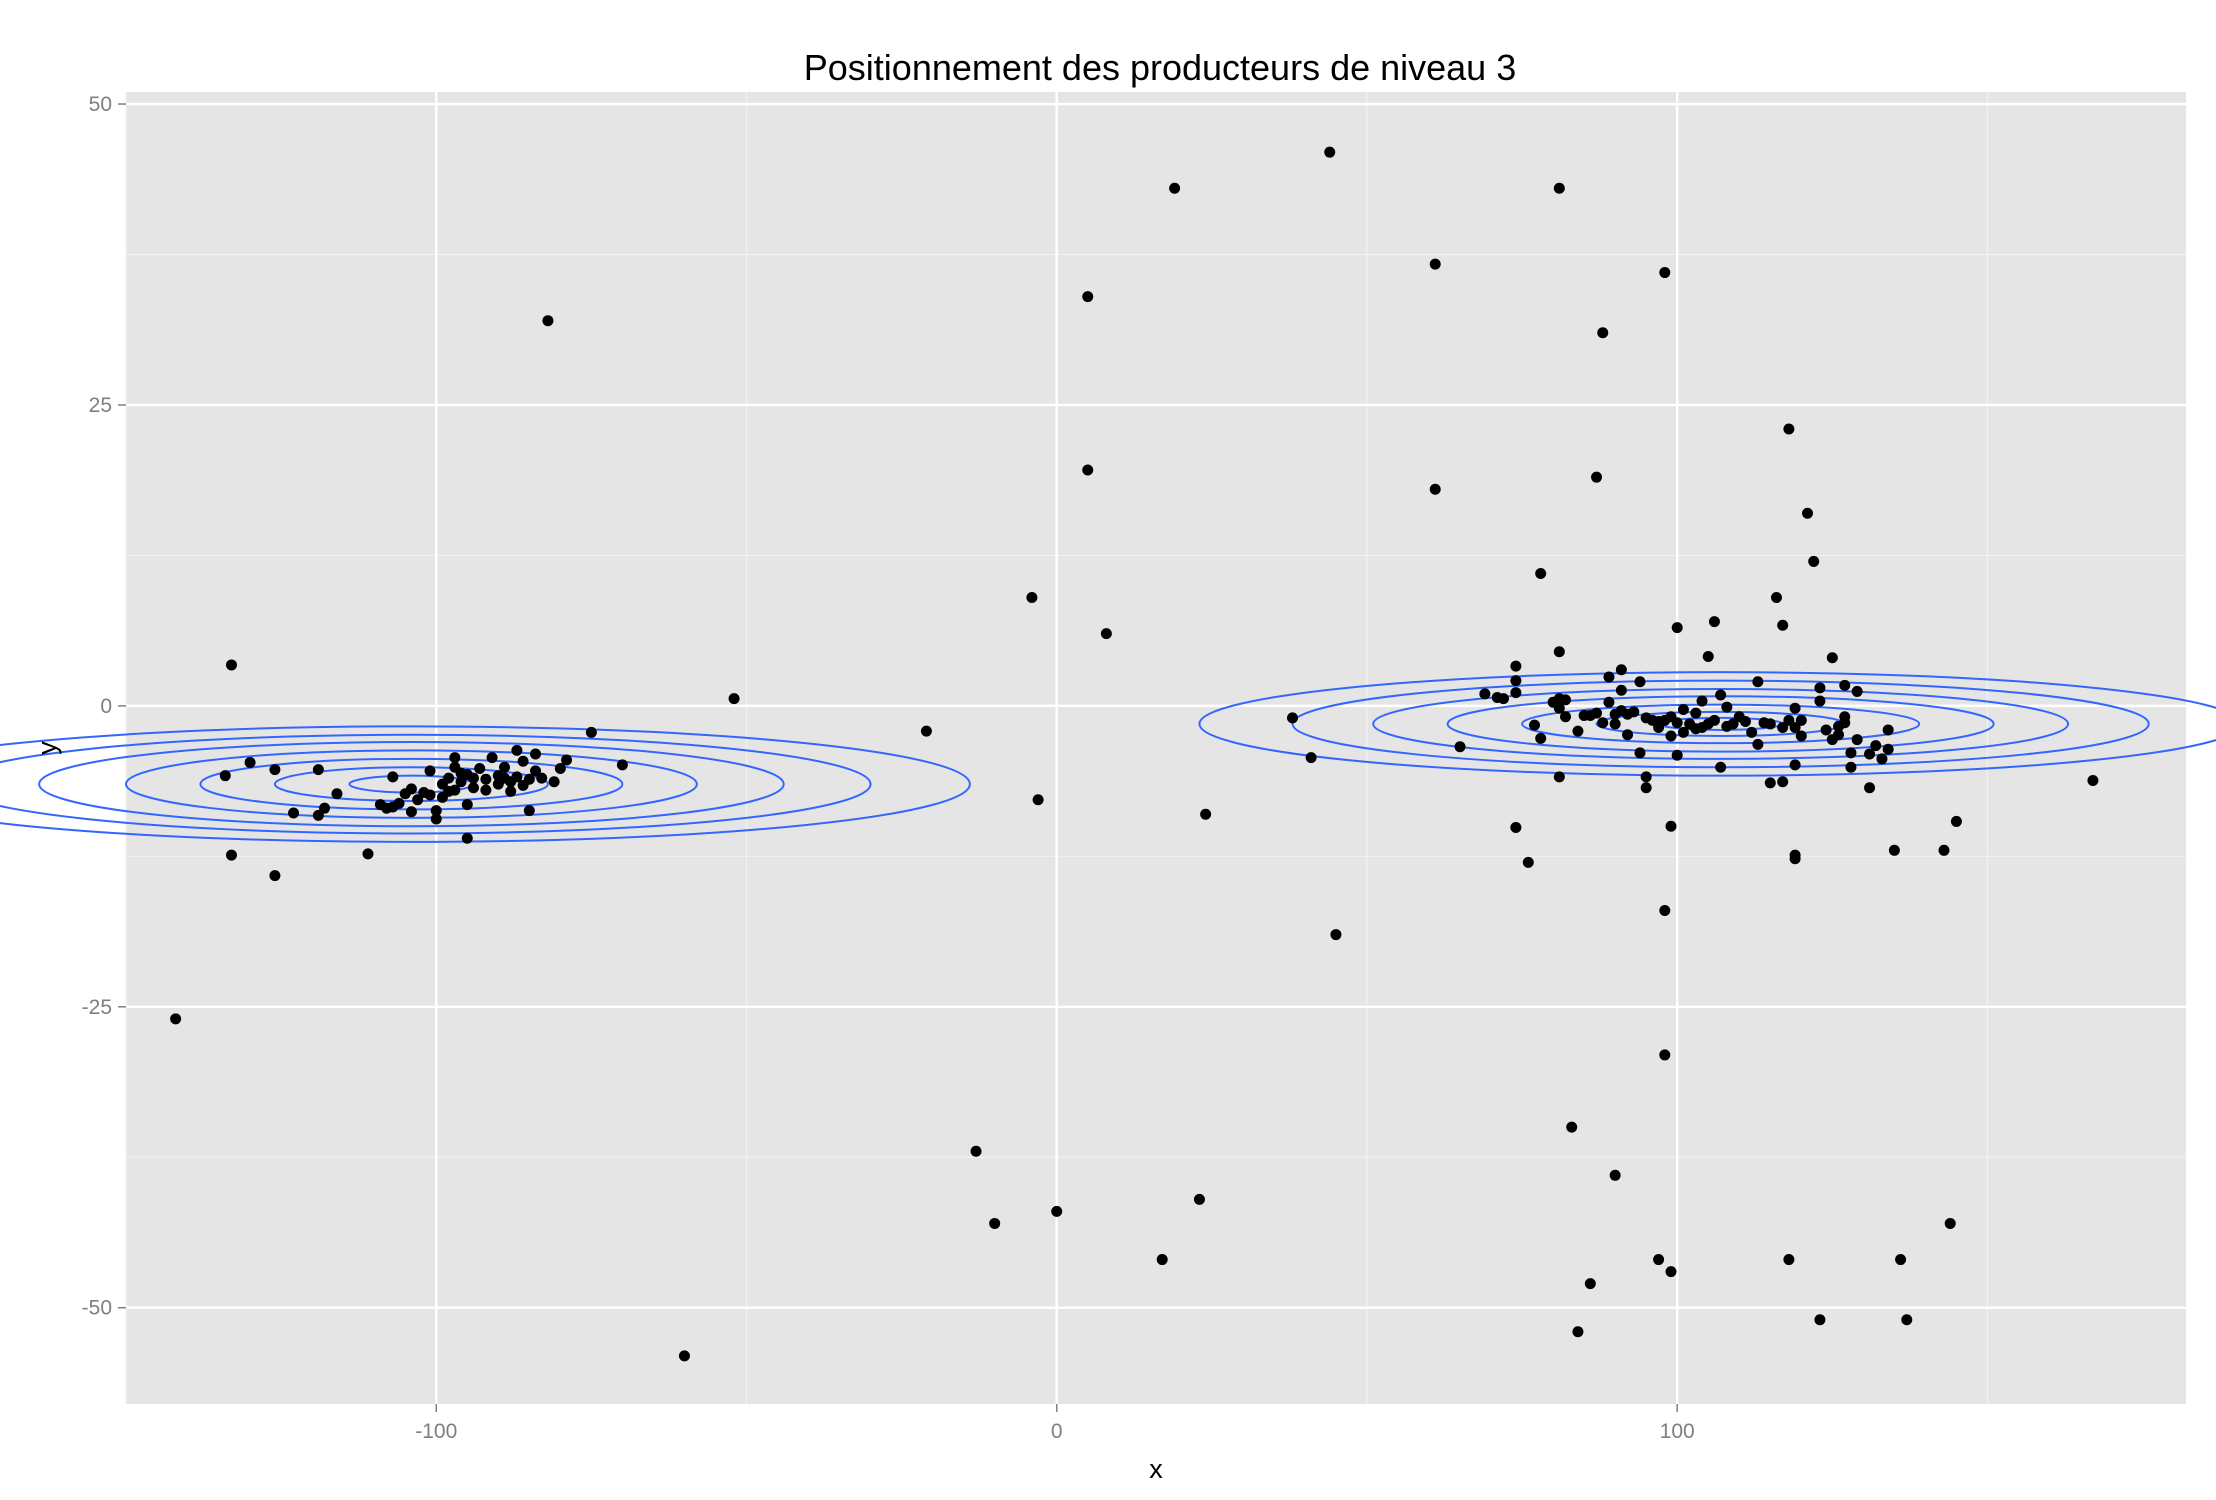 Image resolution: width=2216 pixels, height=1500 pixels. What do you see at coordinates (100, 104) in the screenshot?
I see `y-tick-label: 50` at bounding box center [100, 104].